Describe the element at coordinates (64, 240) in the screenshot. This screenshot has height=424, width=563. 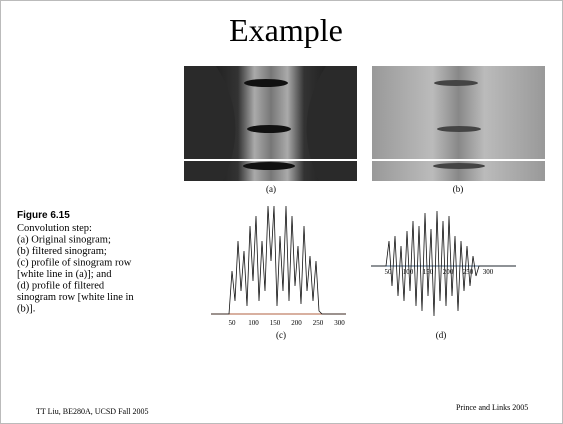
I see `caption-line: (a) Original sinogram;` at that location.